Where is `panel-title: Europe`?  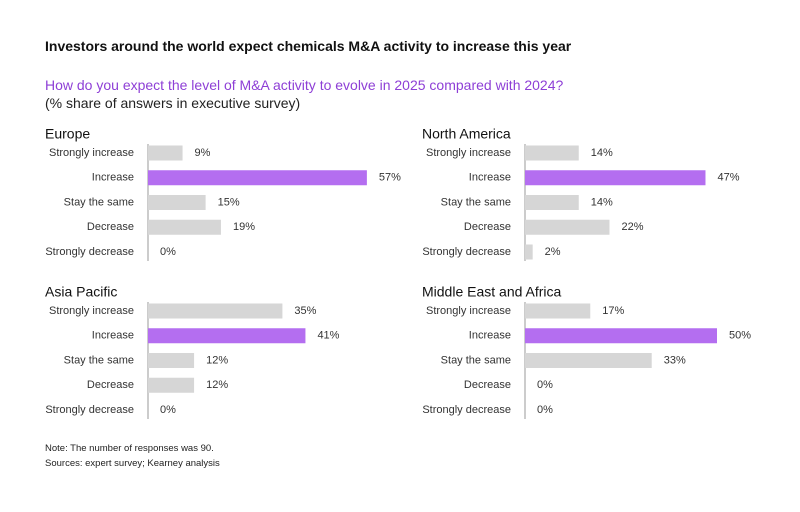 panel-title: Europe is located at coordinates (67, 134).